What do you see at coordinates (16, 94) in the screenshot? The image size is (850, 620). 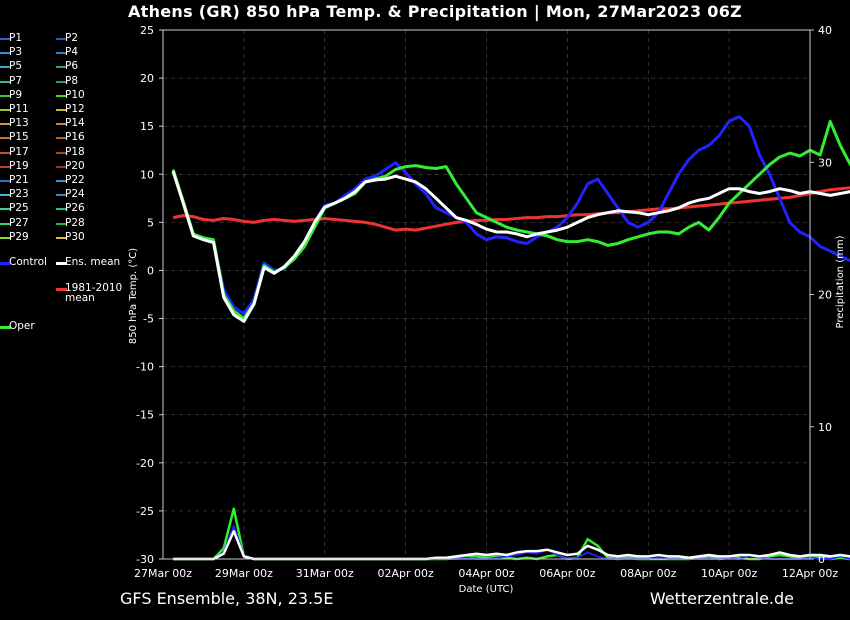 I see `legend-label: P9` at bounding box center [16, 94].